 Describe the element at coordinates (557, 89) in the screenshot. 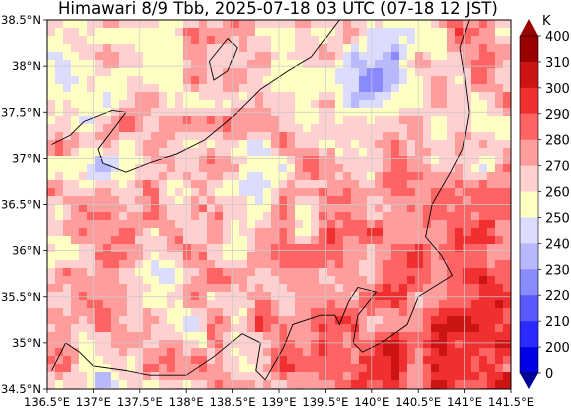

I see `colorbar-label: 300` at that location.